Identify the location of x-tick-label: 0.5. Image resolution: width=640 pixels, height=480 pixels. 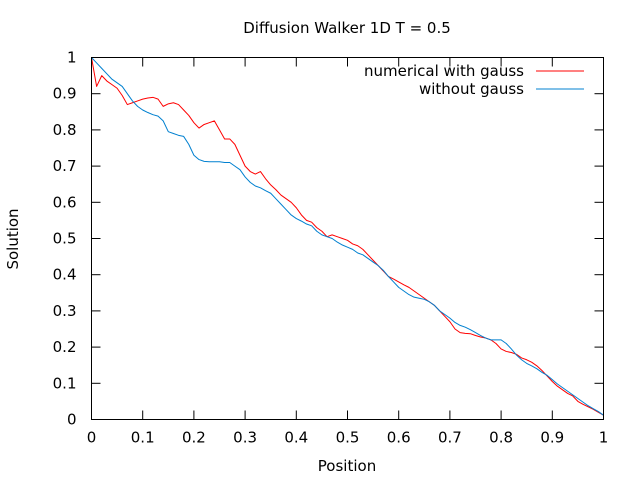
(348, 438).